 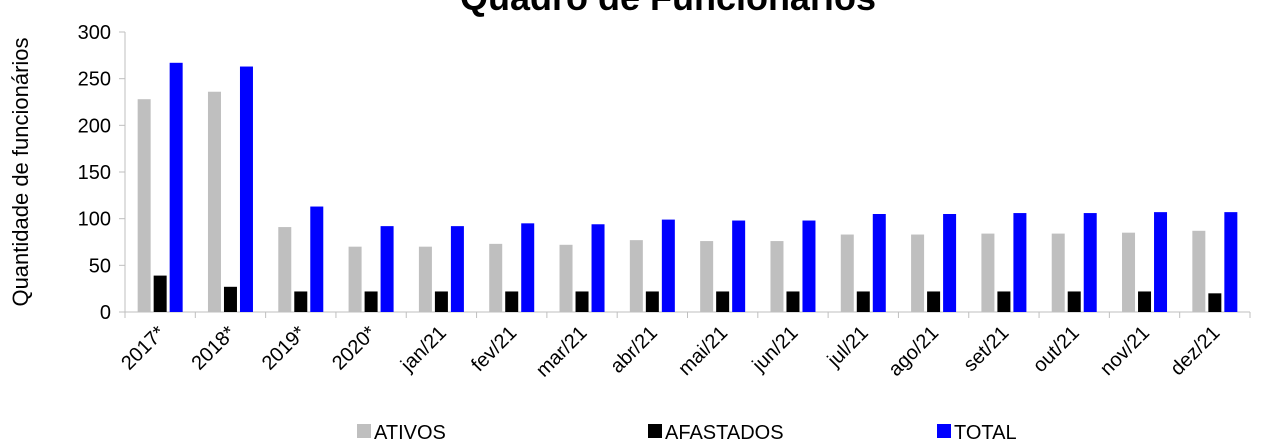 What do you see at coordinates (668, 9) in the screenshot?
I see `chart-title: Quadro de Funcionários` at bounding box center [668, 9].